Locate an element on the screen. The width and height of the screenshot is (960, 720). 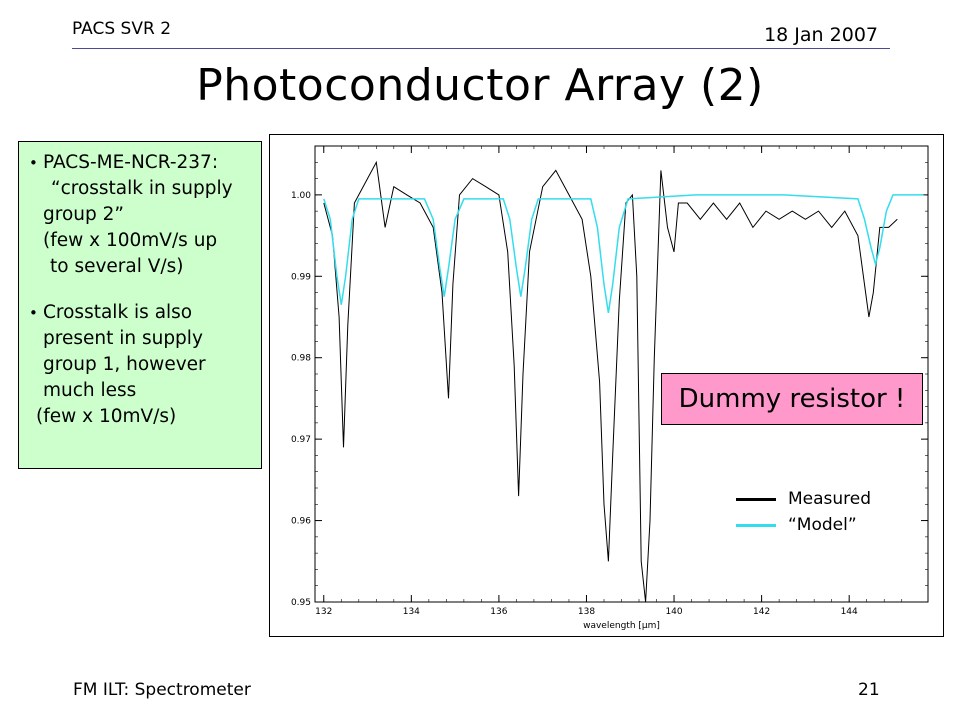
x-tick-label: 134 is located at coordinates (411, 612).